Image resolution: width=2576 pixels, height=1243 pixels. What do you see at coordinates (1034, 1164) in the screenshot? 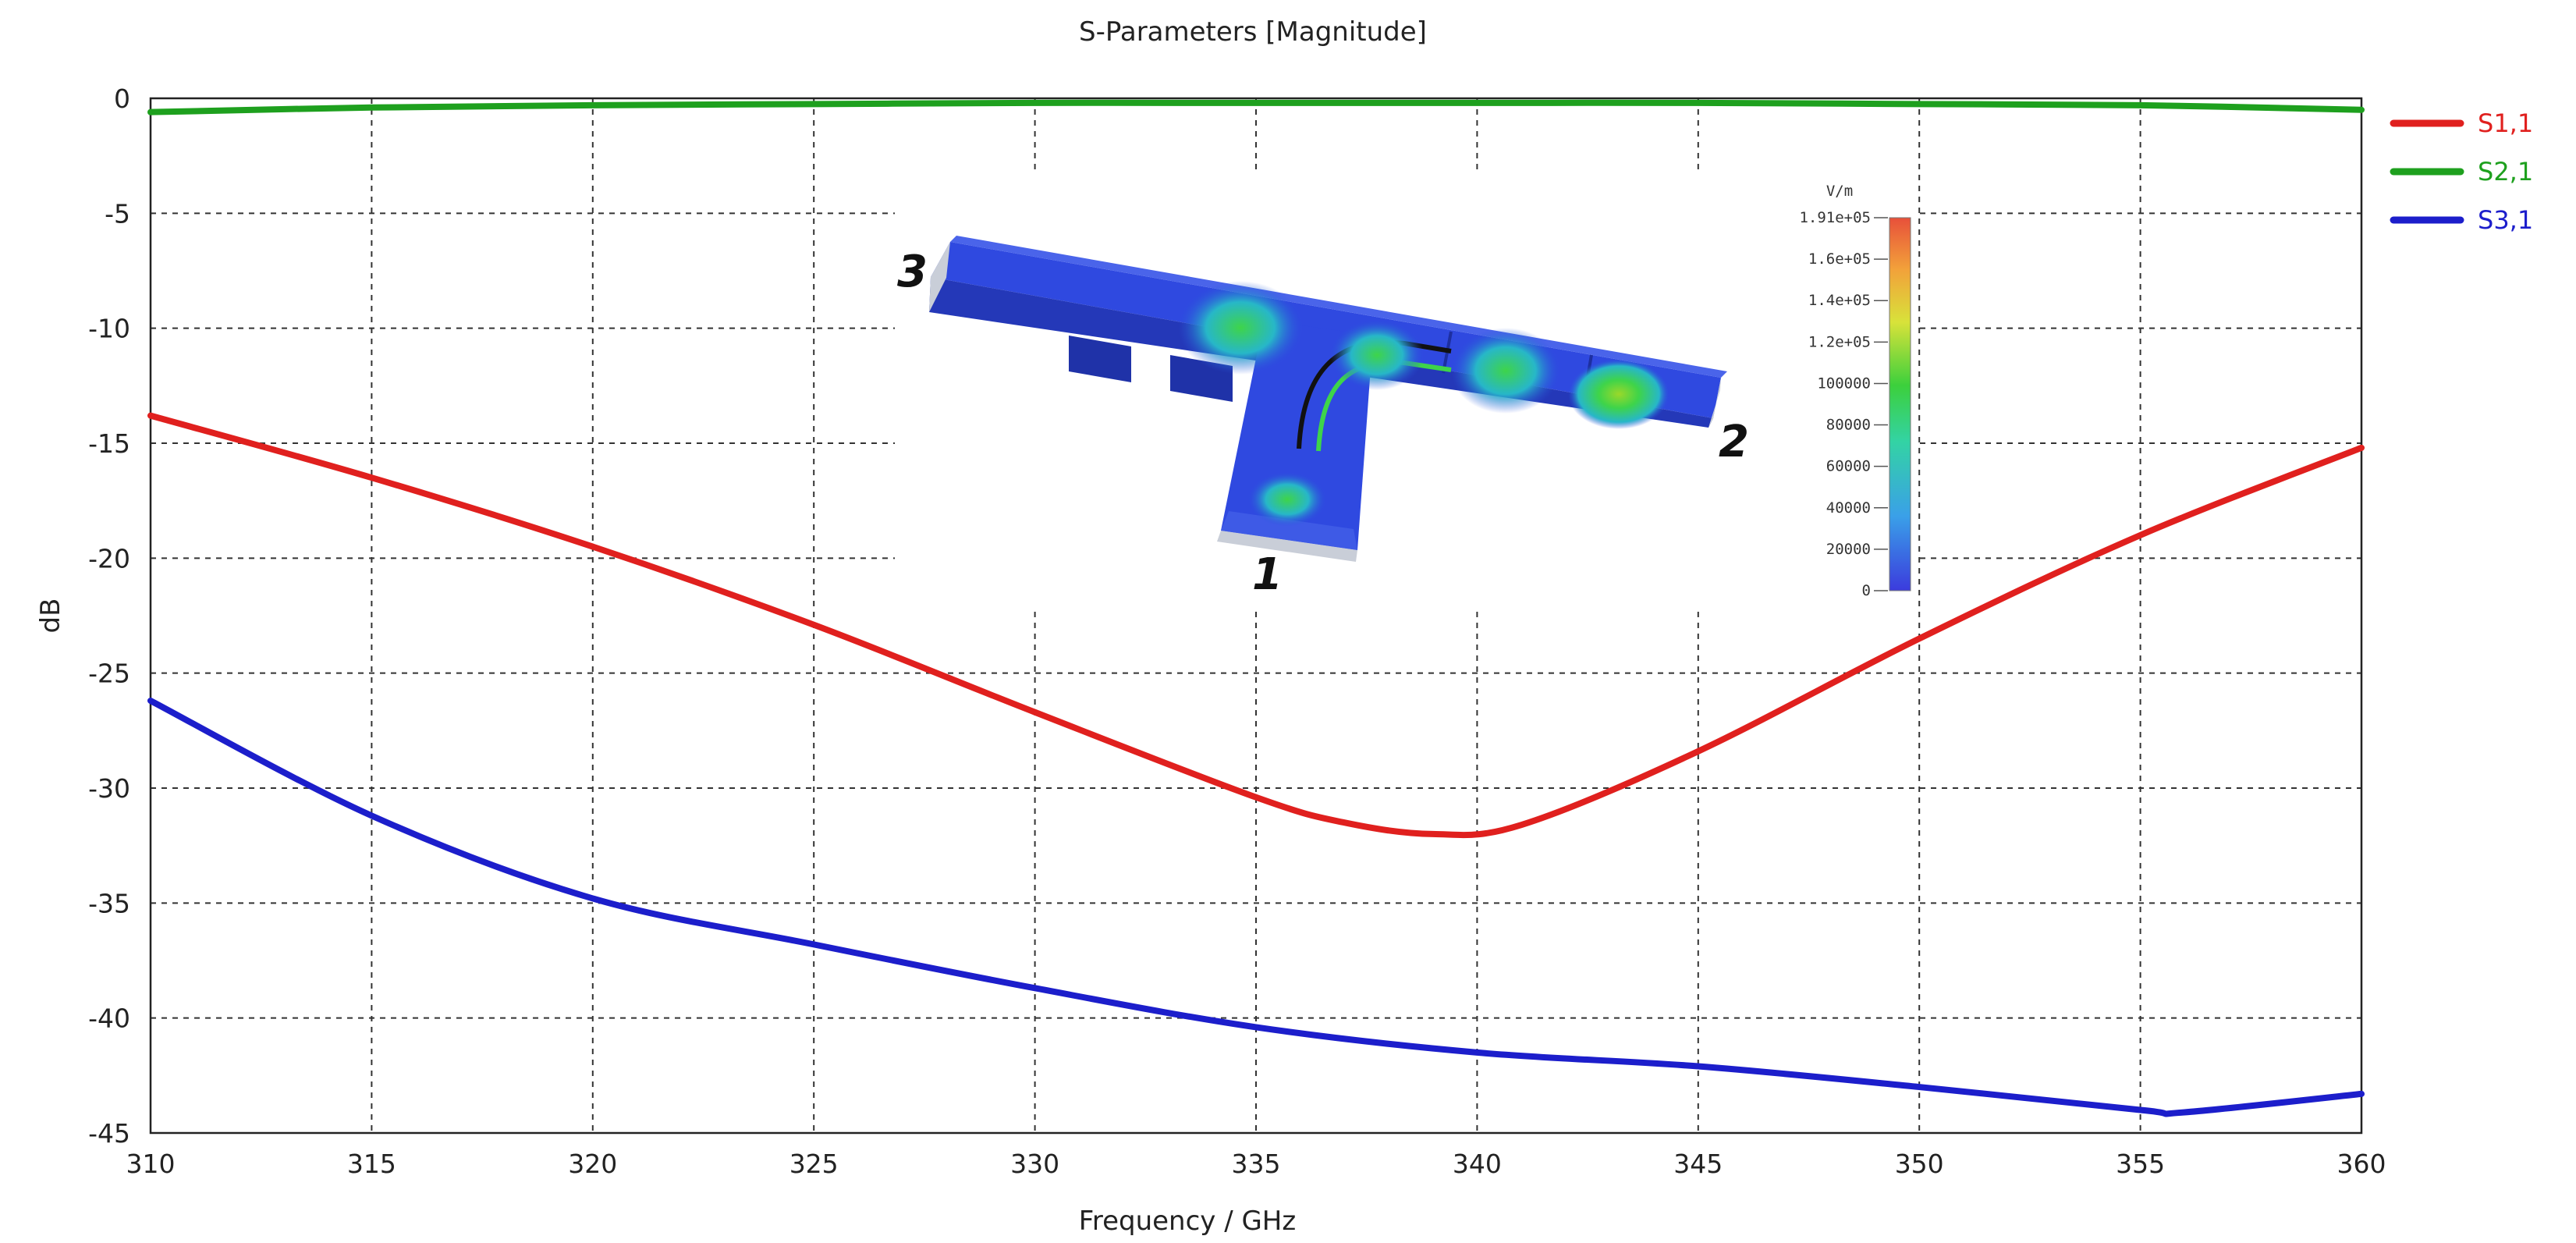
I see `x-tick-label: 330` at bounding box center [1034, 1164].